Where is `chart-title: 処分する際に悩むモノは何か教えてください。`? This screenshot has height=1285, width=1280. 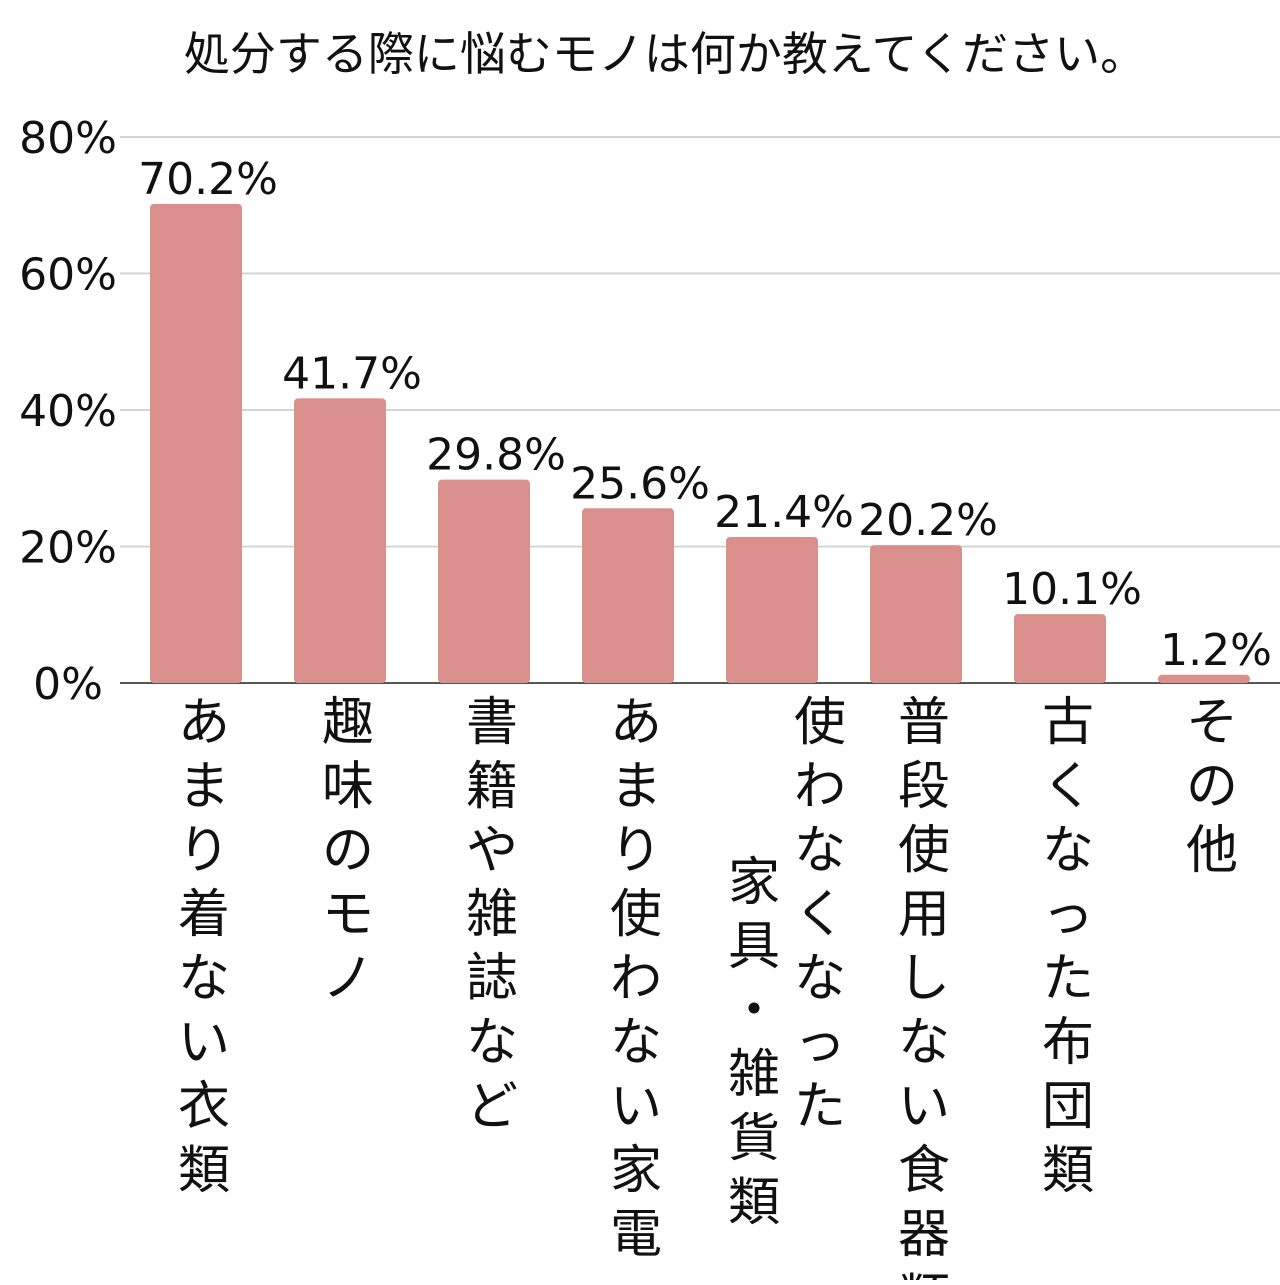
chart-title: 処分する際に悩むモノは何か教えてください。 is located at coordinates (665, 54).